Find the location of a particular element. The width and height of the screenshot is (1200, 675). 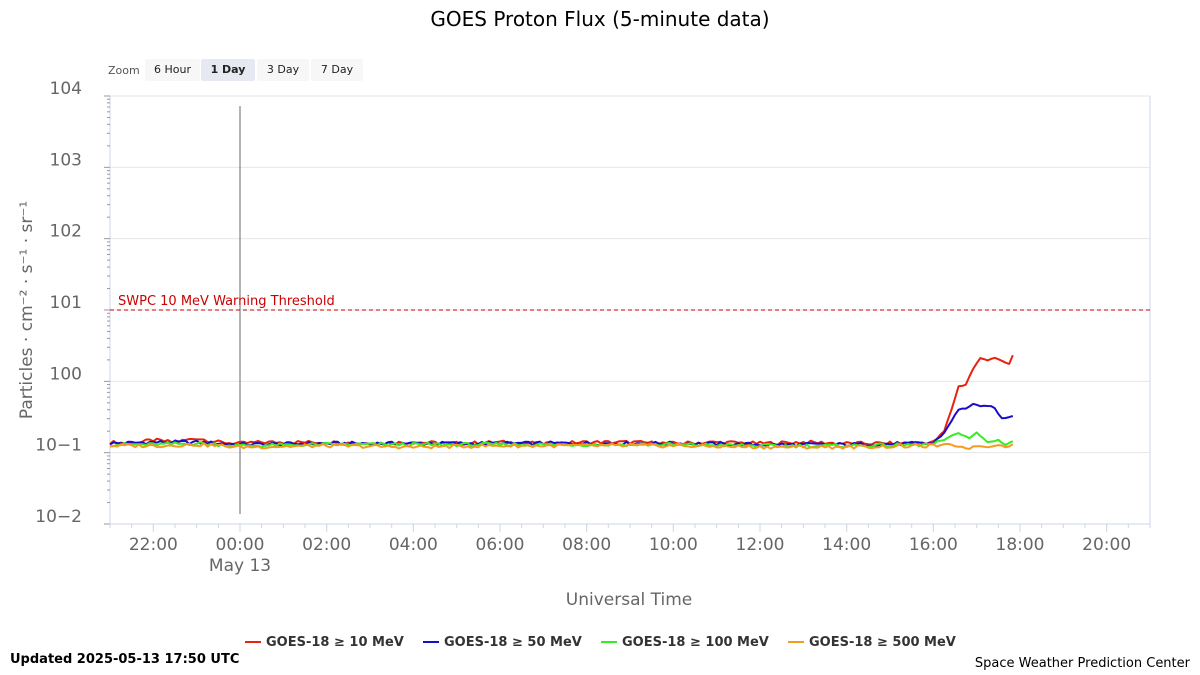

zoom-button-3-day: 3 Day is located at coordinates (283, 70).